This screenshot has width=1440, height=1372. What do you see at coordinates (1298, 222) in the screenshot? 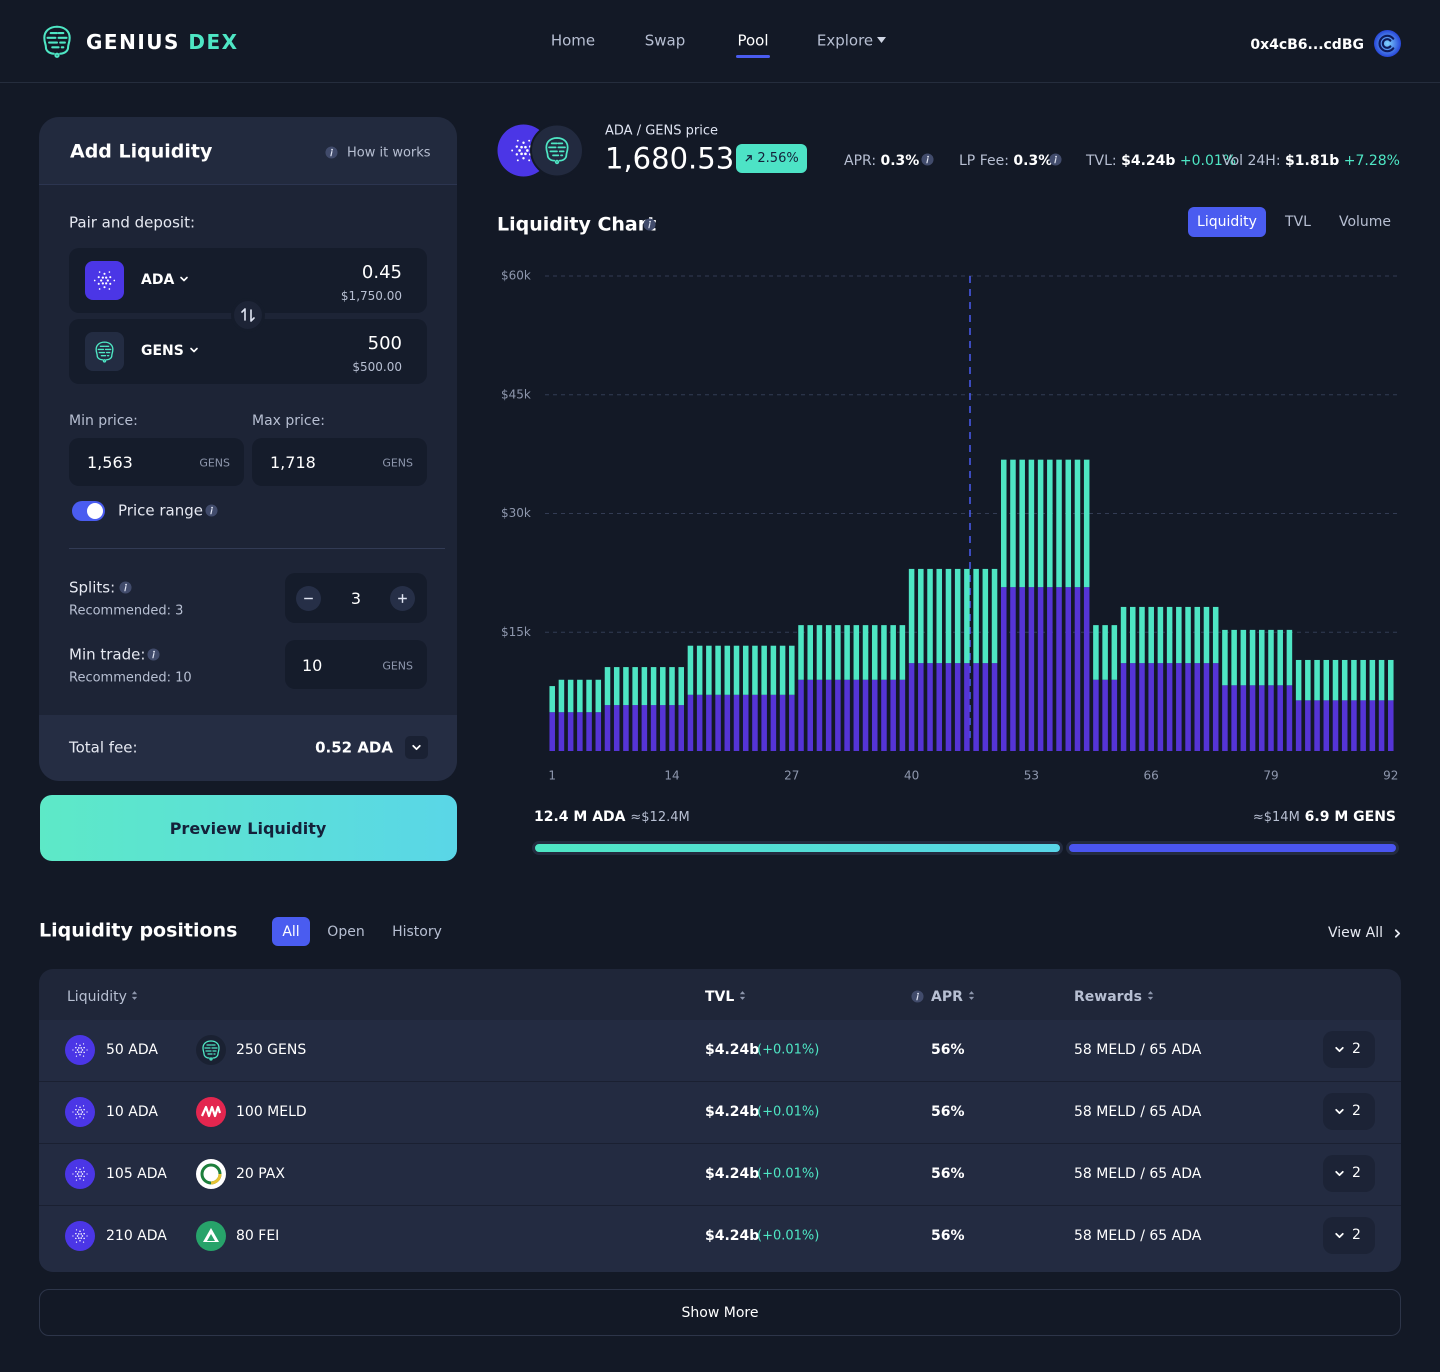
I see `chart-tab: TVL` at bounding box center [1298, 222].